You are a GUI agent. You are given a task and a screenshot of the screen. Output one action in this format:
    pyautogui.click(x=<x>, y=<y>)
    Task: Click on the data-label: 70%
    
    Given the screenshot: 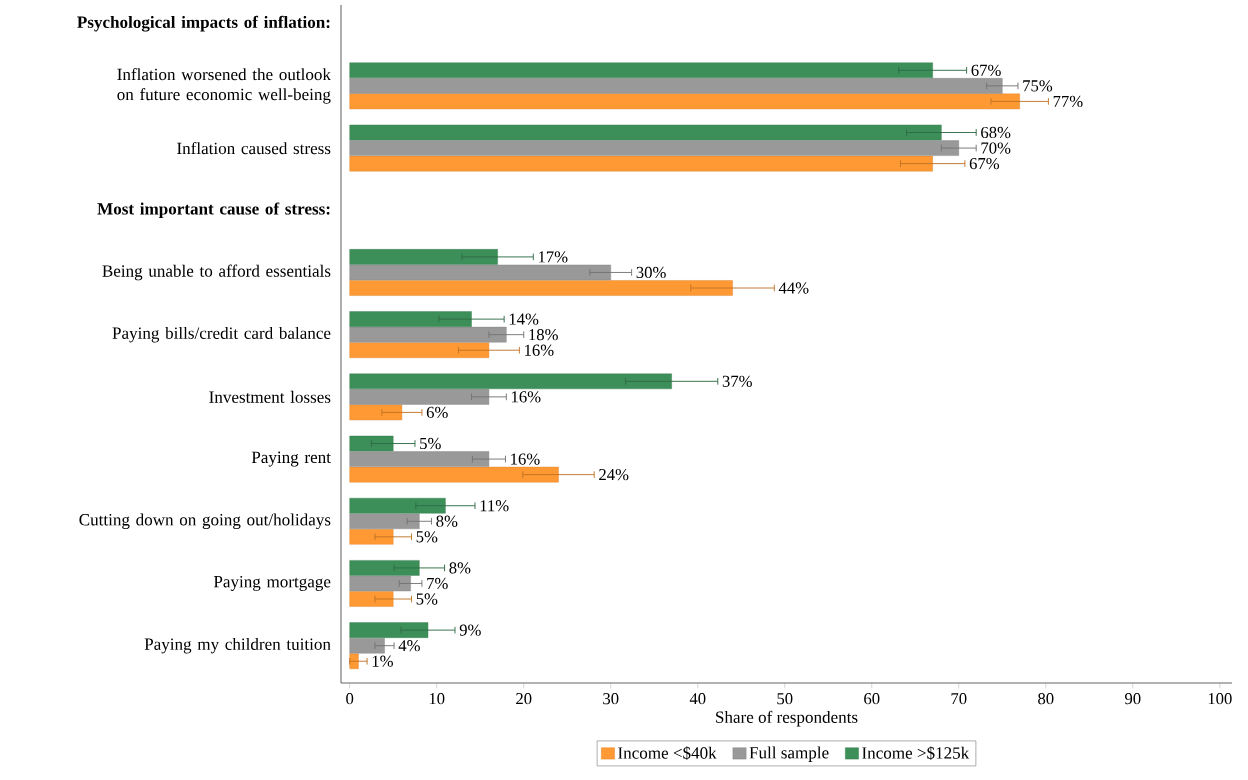 What is the action you would take?
    pyautogui.click(x=996, y=148)
    